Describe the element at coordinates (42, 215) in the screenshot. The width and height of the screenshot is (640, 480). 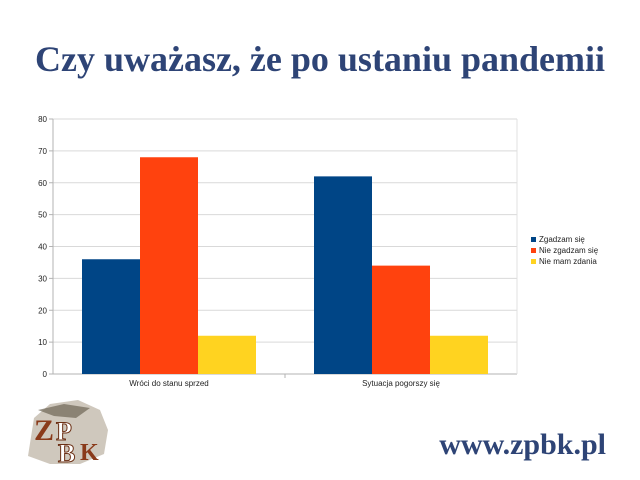
I see `y-tick-label: 50` at that location.